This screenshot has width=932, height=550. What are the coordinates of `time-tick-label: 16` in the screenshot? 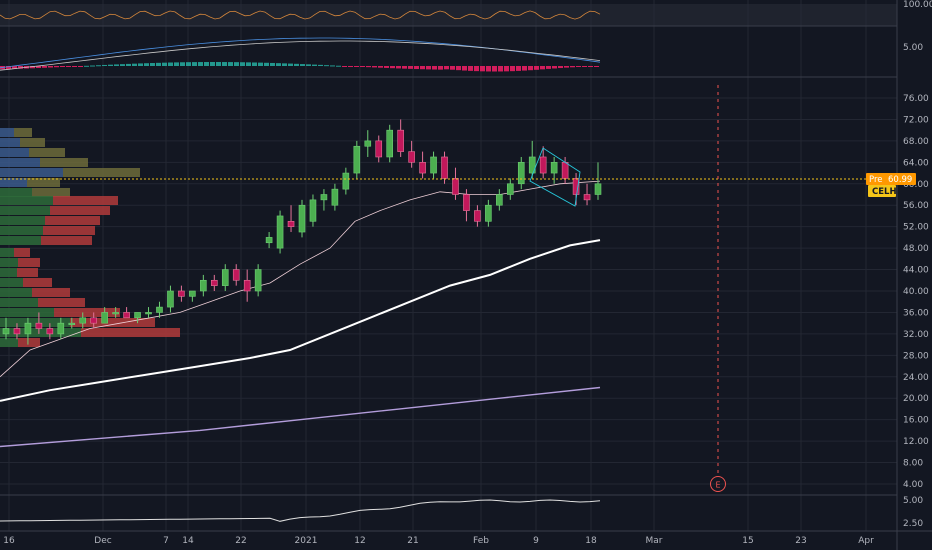 It's located at (9, 541).